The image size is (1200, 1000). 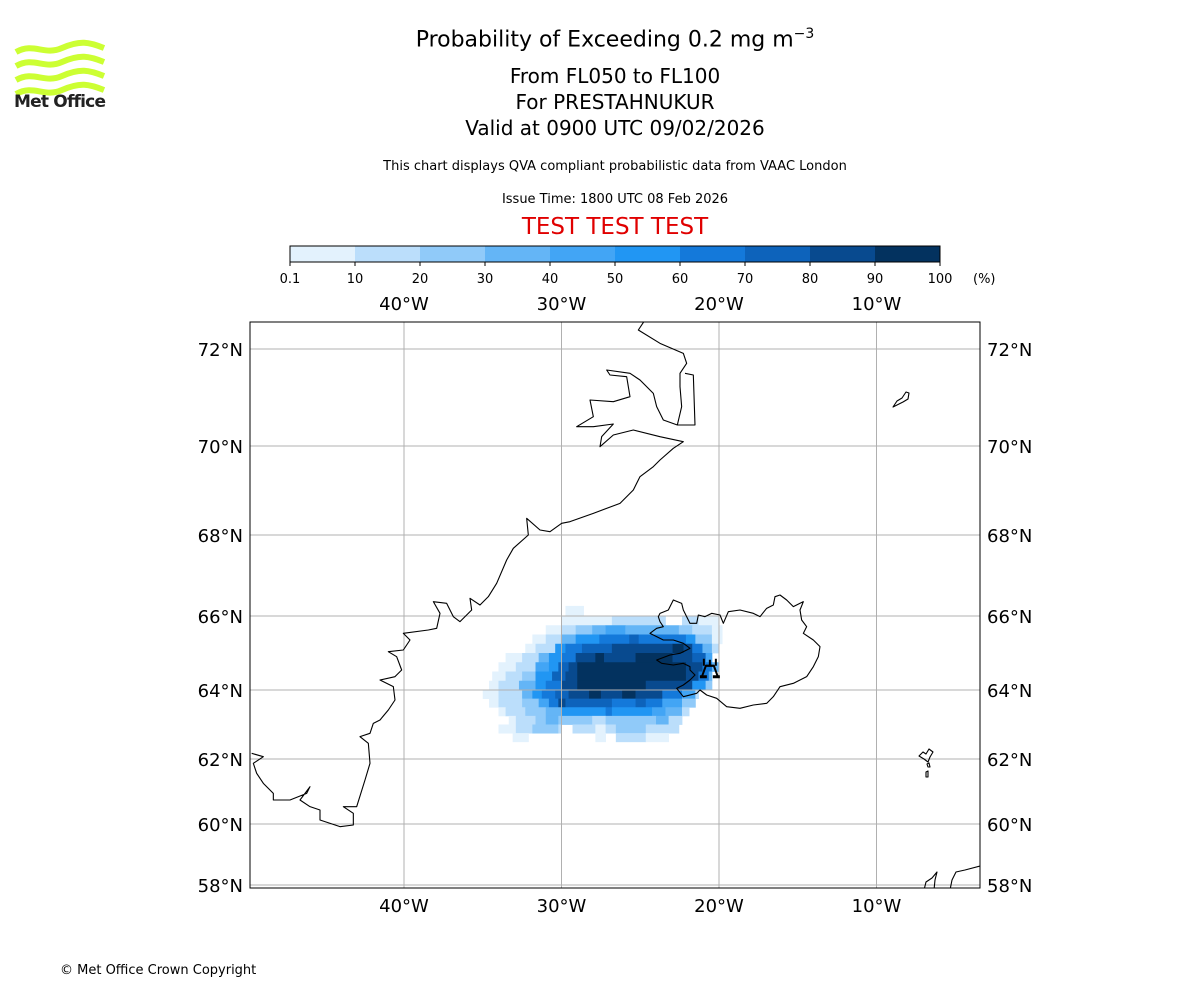 What do you see at coordinates (158, 970) in the screenshot?
I see `copyright-footer: © Met Office Crown Copyright` at bounding box center [158, 970].